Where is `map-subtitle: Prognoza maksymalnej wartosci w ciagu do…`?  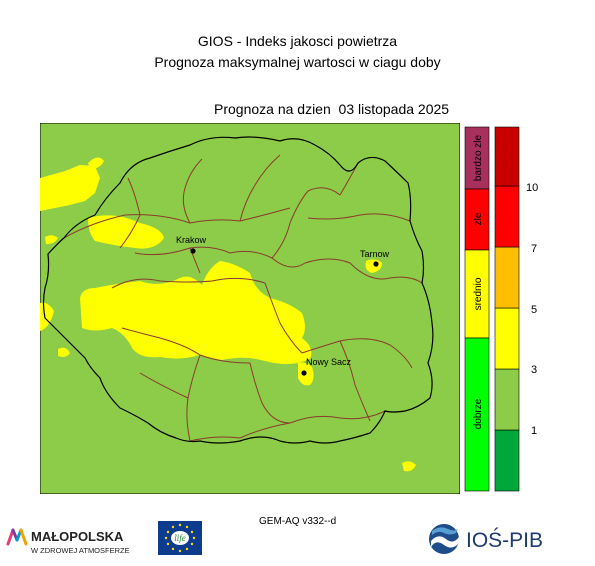
map-subtitle: Prognoza maksymalnej wartosci w ciagu do… is located at coordinates (297, 62).